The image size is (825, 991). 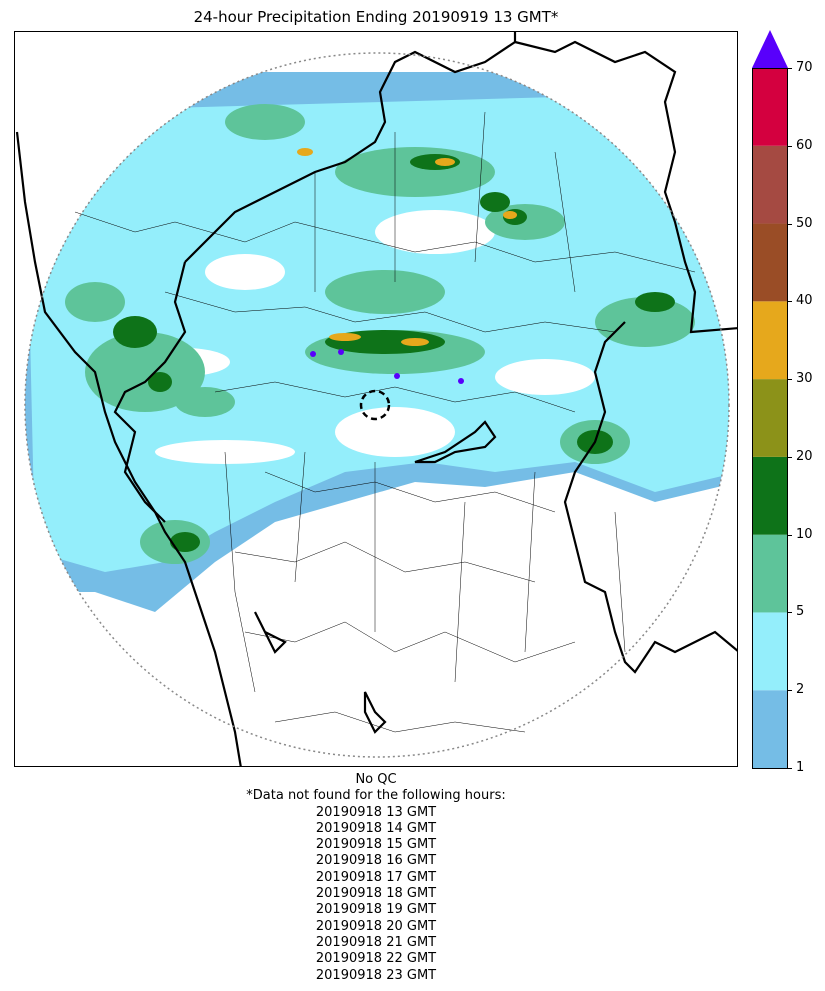 I want to click on missing-hour-item: 20190918 17 GMT, so click(x=376, y=877).